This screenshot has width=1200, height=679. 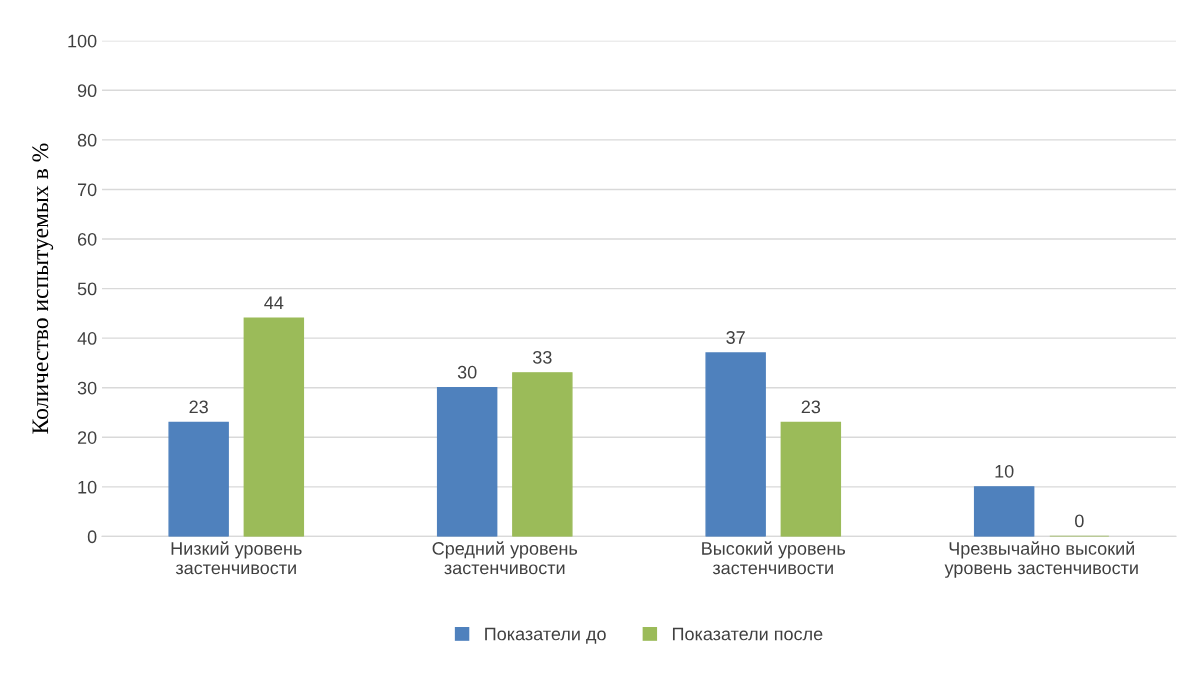 I want to click on data-label: 30, so click(x=467, y=372).